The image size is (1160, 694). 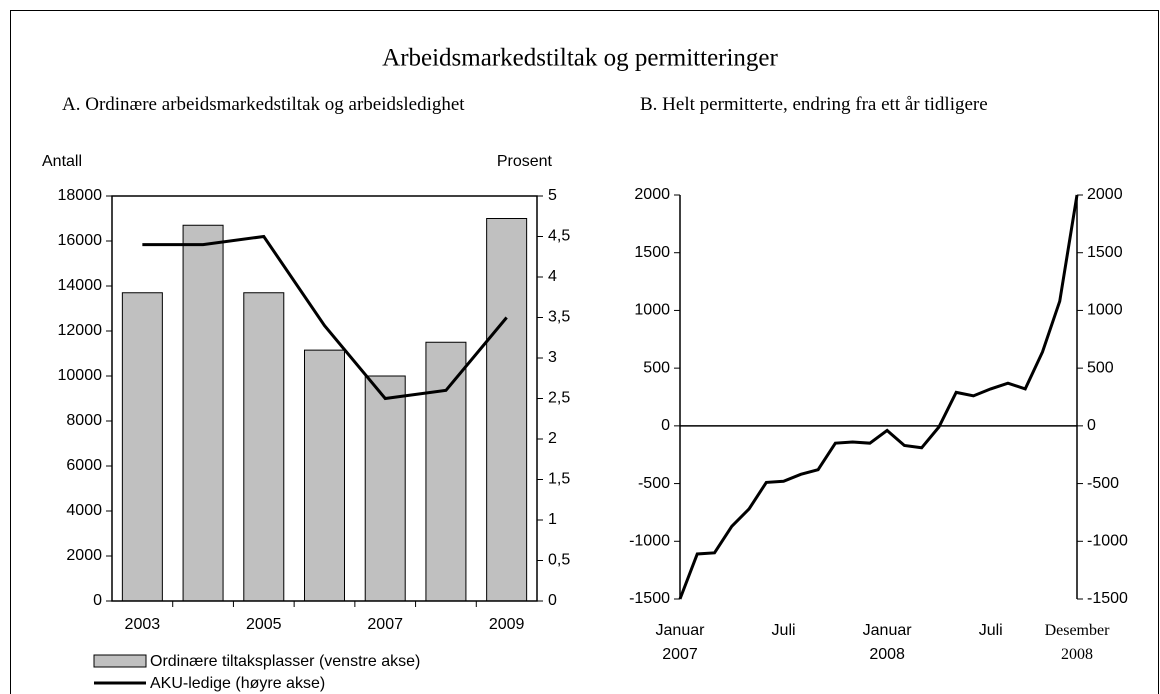 What do you see at coordinates (559, 398) in the screenshot?
I see `y2-tick-label: 2,5` at bounding box center [559, 398].